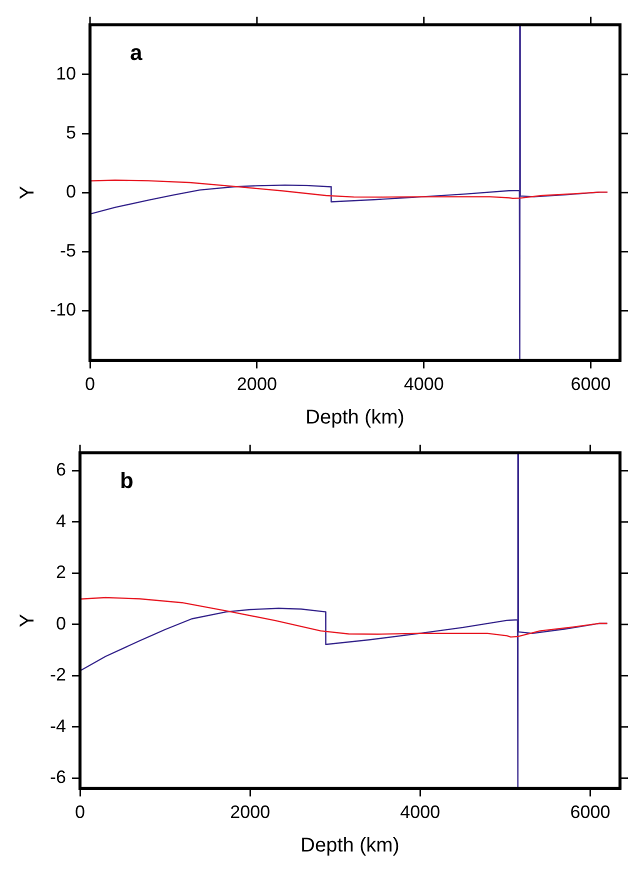  What do you see at coordinates (137, 52) in the screenshot?
I see `annotation: a` at bounding box center [137, 52].